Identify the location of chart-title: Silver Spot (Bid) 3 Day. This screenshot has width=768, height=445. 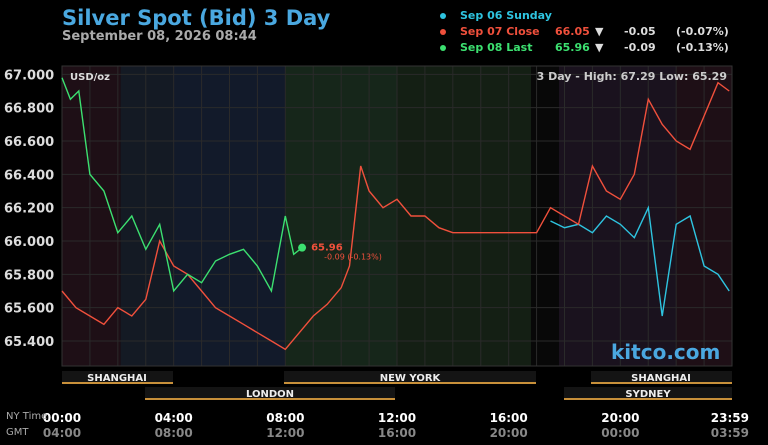
(196, 18).